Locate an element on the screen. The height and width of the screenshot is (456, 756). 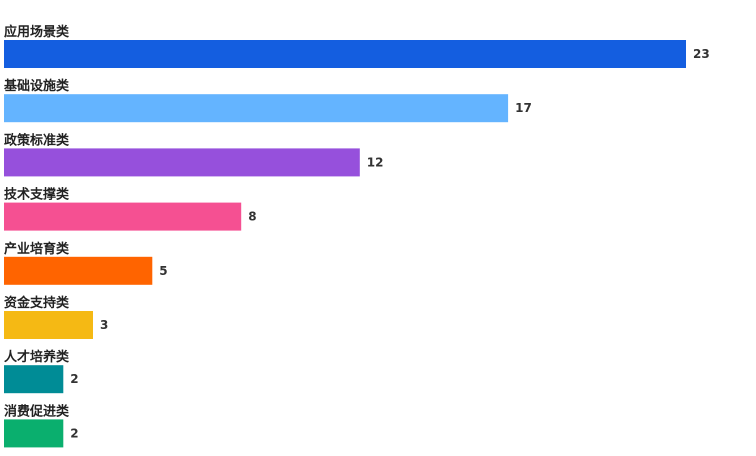
bar-row: 政策标准类 12 is located at coordinates (194, 154).